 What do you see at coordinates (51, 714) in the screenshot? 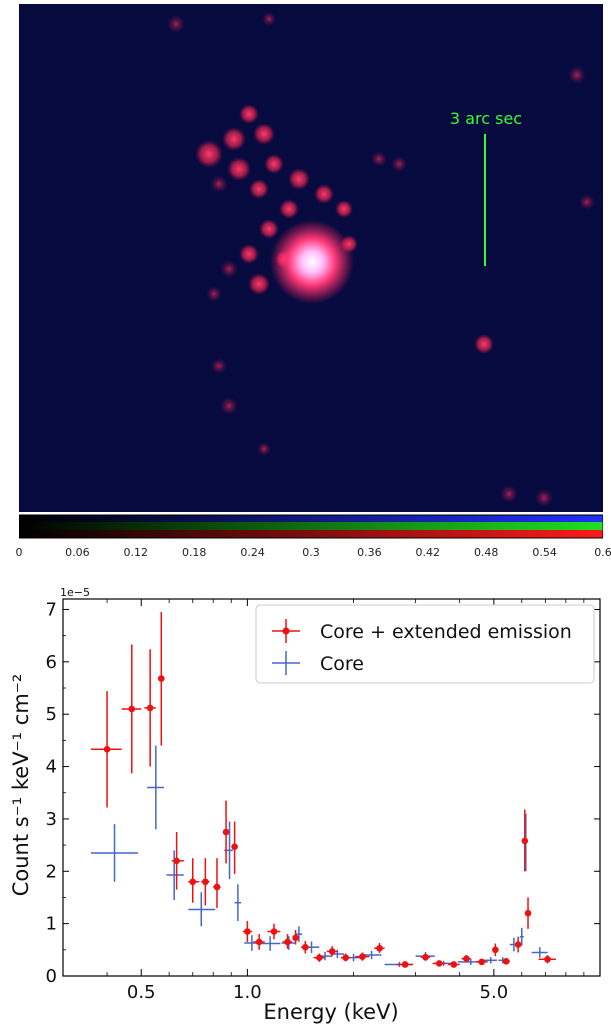
I see `y-tick-label: 5` at bounding box center [51, 714].